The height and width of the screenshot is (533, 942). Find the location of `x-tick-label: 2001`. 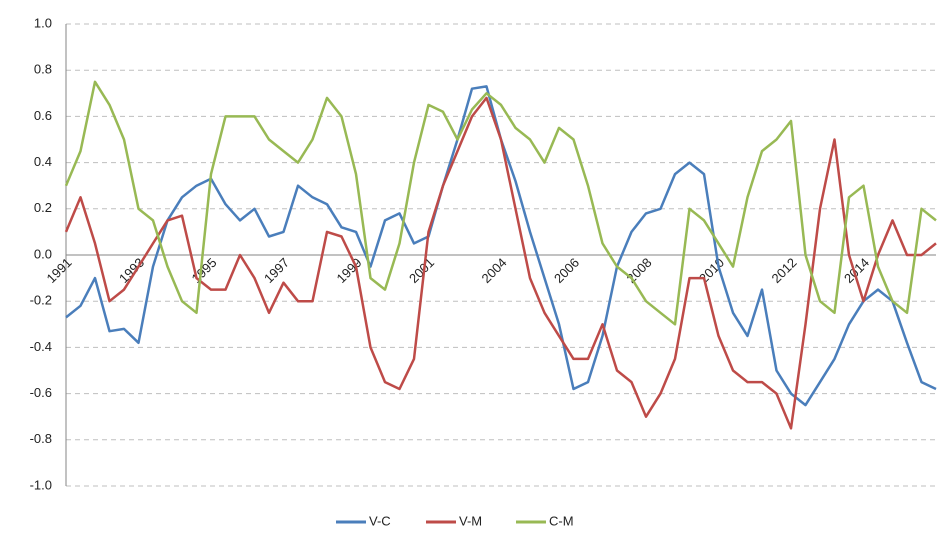

x-tick-label: 2001 is located at coordinates (421, 270).